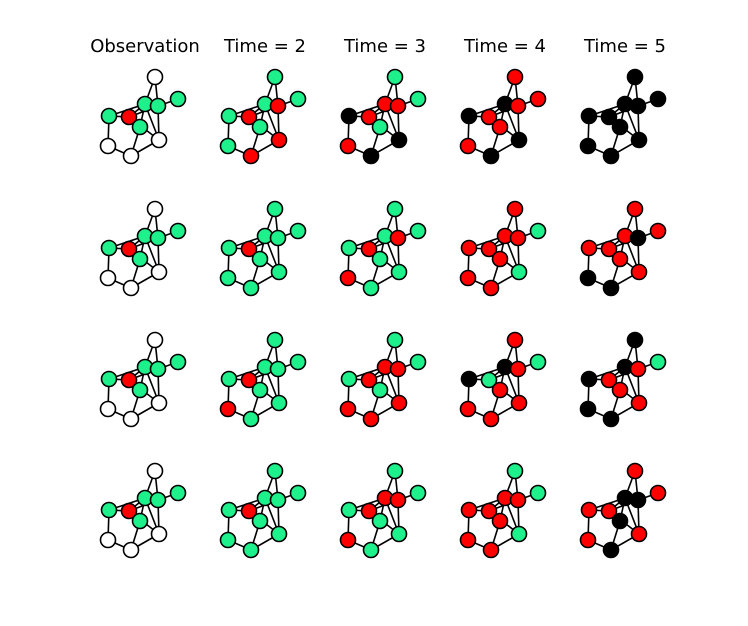  What do you see at coordinates (503, 248) in the screenshot?
I see `graph-panel-r2-c4` at bounding box center [503, 248].